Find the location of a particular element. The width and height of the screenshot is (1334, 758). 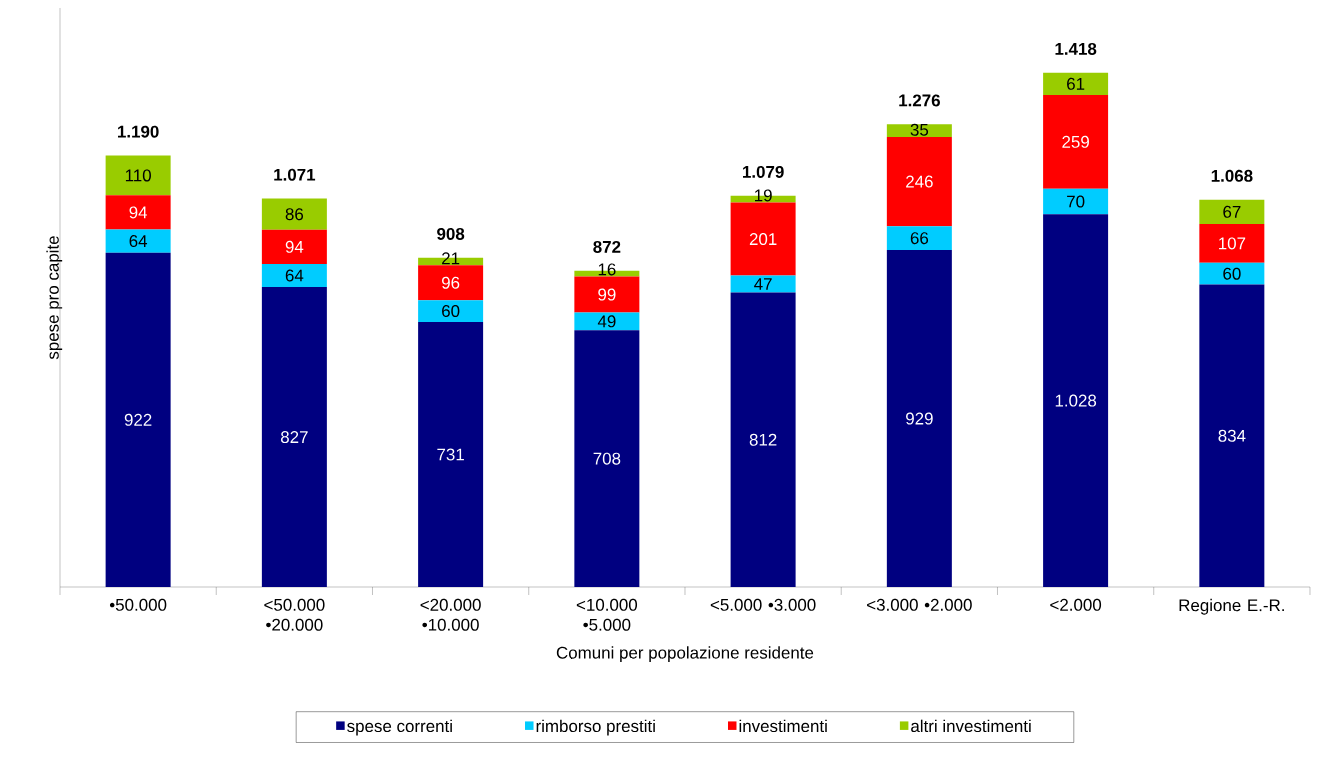

x-tick-label: <50.000 •20.000 is located at coordinates (294, 614).